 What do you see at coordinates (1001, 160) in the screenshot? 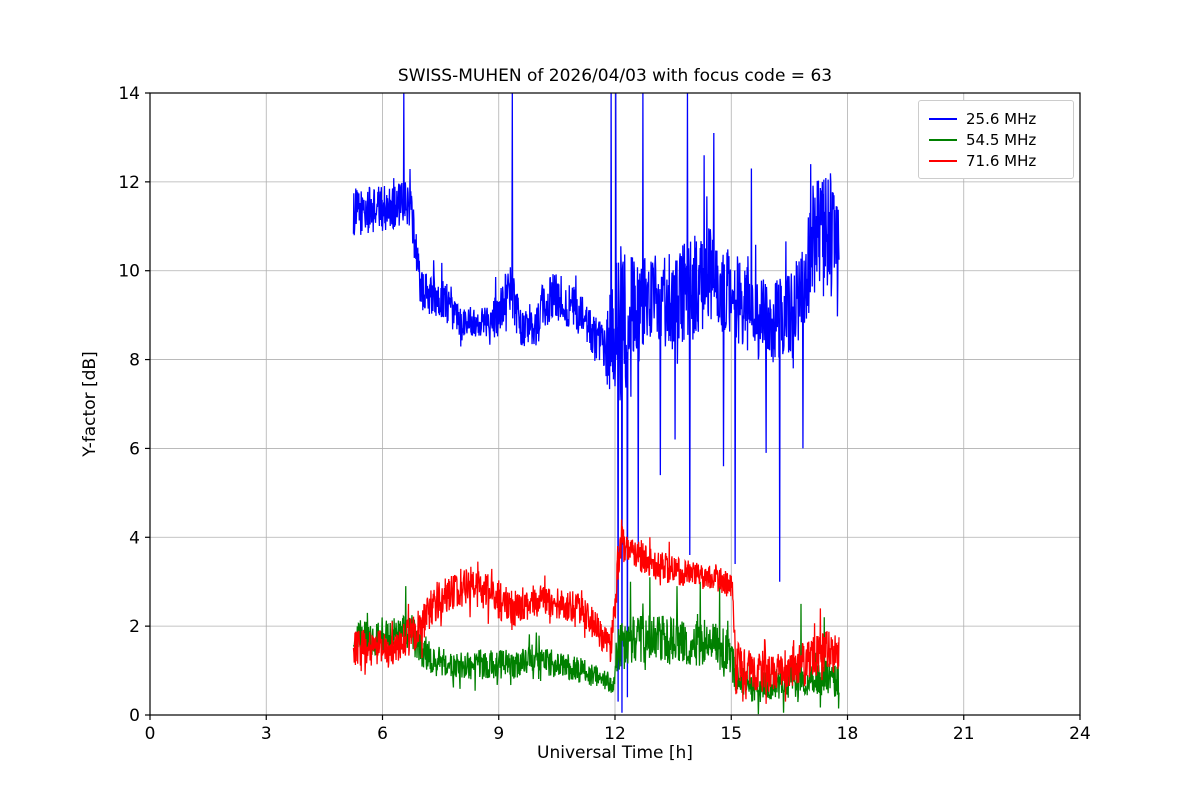
I see `legend-label: 71.6 MHz` at bounding box center [1001, 160].